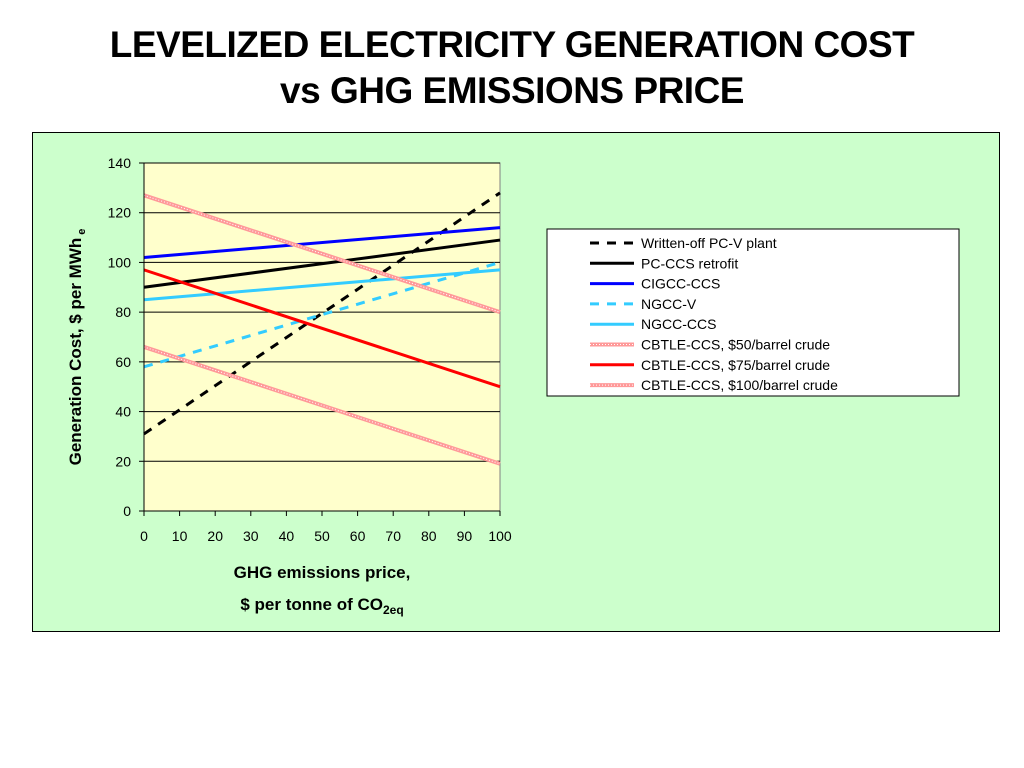  I want to click on x-tick-label: 100, so click(500, 536).